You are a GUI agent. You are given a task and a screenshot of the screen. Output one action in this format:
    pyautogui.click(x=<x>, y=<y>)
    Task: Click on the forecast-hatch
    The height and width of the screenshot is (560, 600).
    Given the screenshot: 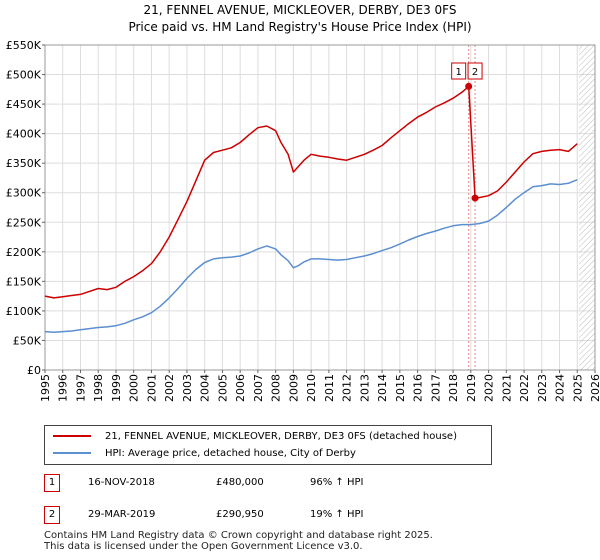 What is the action you would take?
    pyautogui.click(x=587, y=207)
    